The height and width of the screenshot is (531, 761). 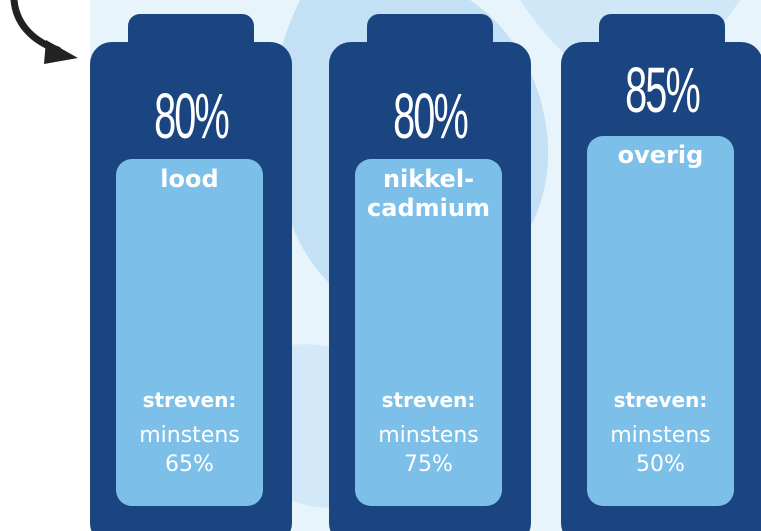 I want to click on battery-type: overig, so click(x=660, y=155).